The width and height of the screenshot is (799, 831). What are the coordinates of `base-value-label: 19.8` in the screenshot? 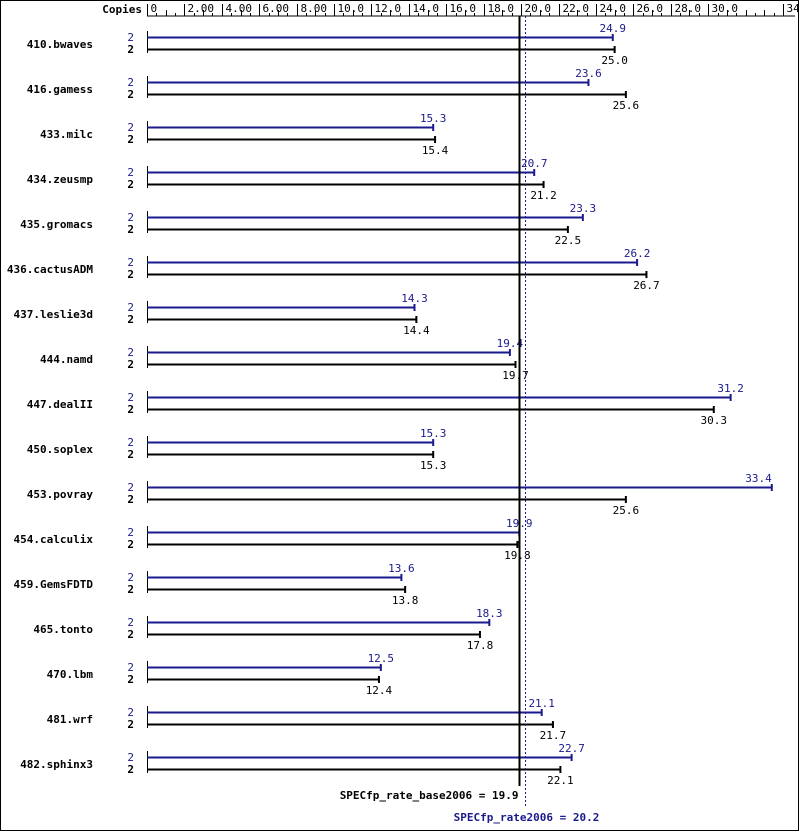 It's located at (517, 555).